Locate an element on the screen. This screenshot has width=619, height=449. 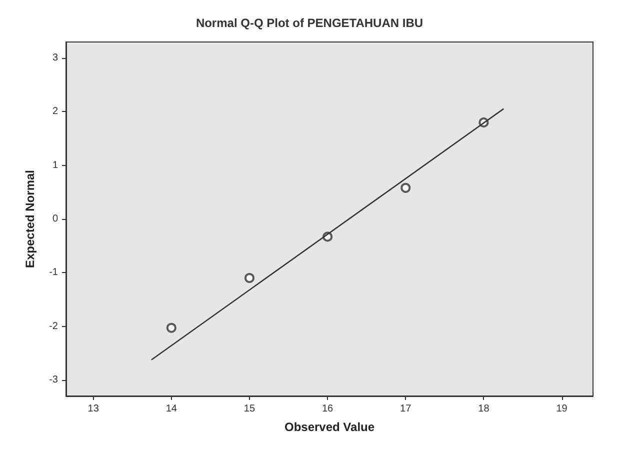
y-tick-label: 3 is located at coordinates (55, 58).